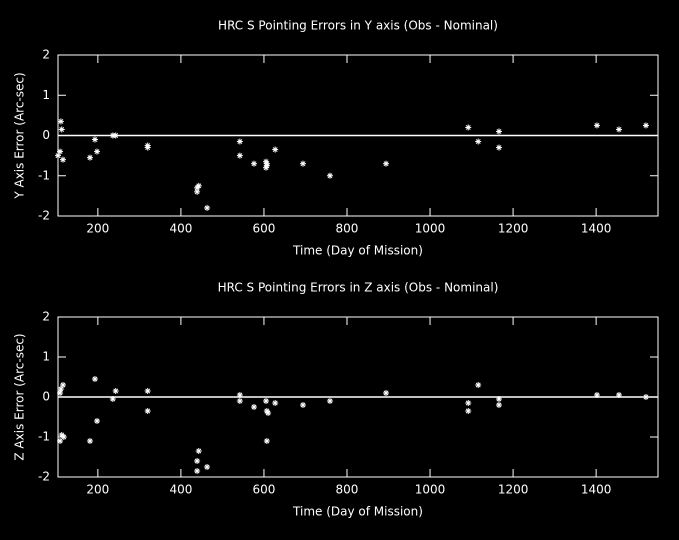  Describe the element at coordinates (97, 229) in the screenshot. I see `x-tick-label: 200` at that location.